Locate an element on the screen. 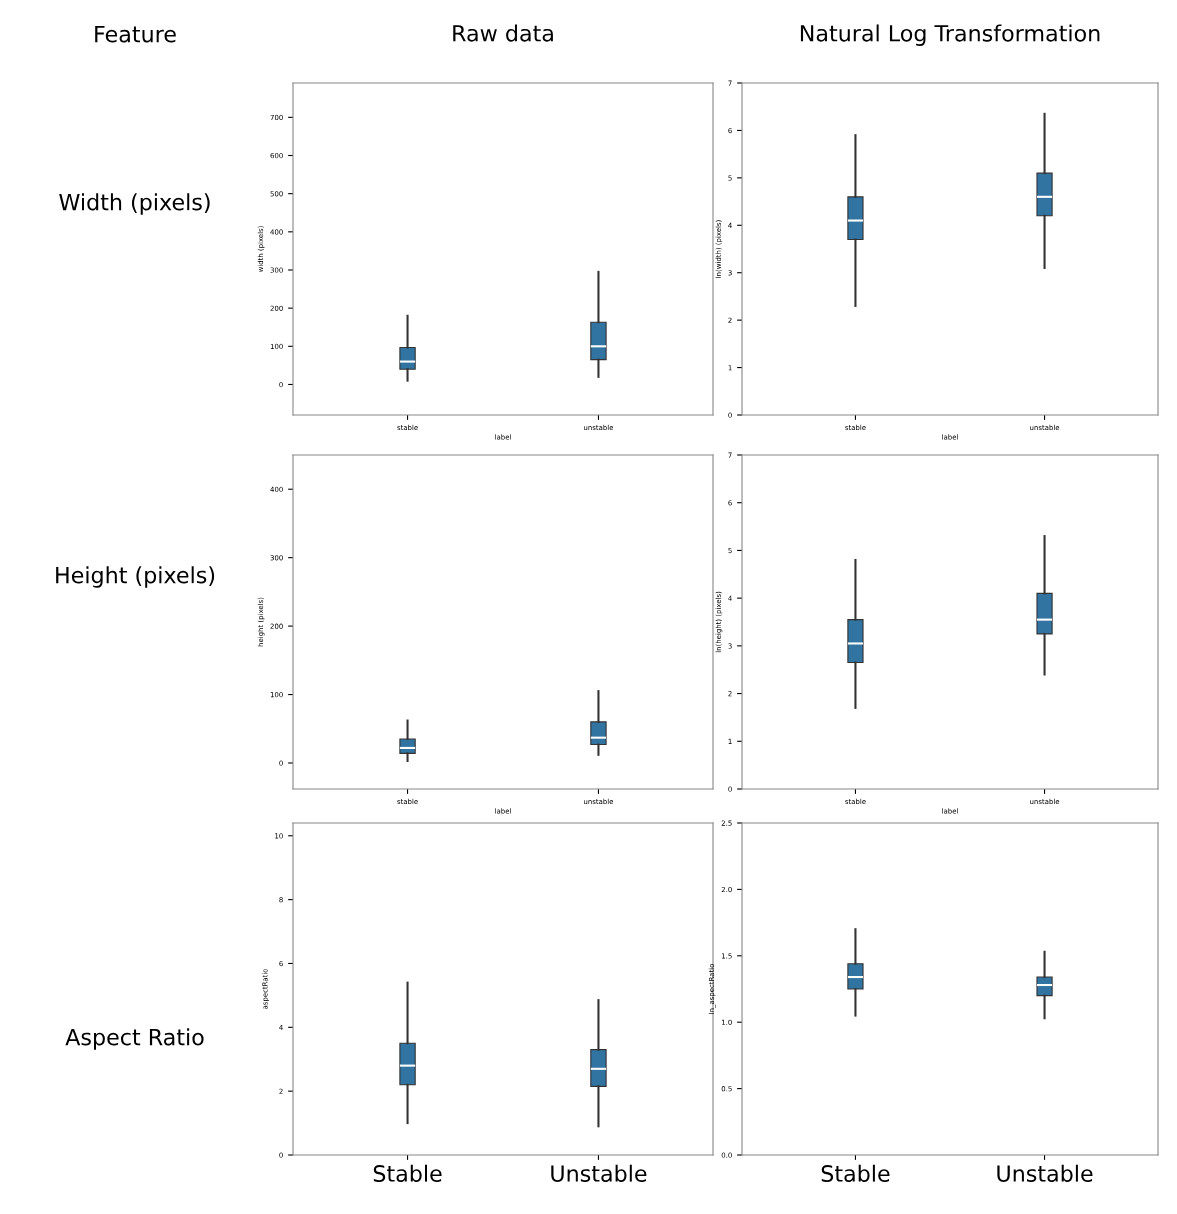 The image size is (1177, 1214). text: Aspect Ratio is located at coordinates (134, 1039).